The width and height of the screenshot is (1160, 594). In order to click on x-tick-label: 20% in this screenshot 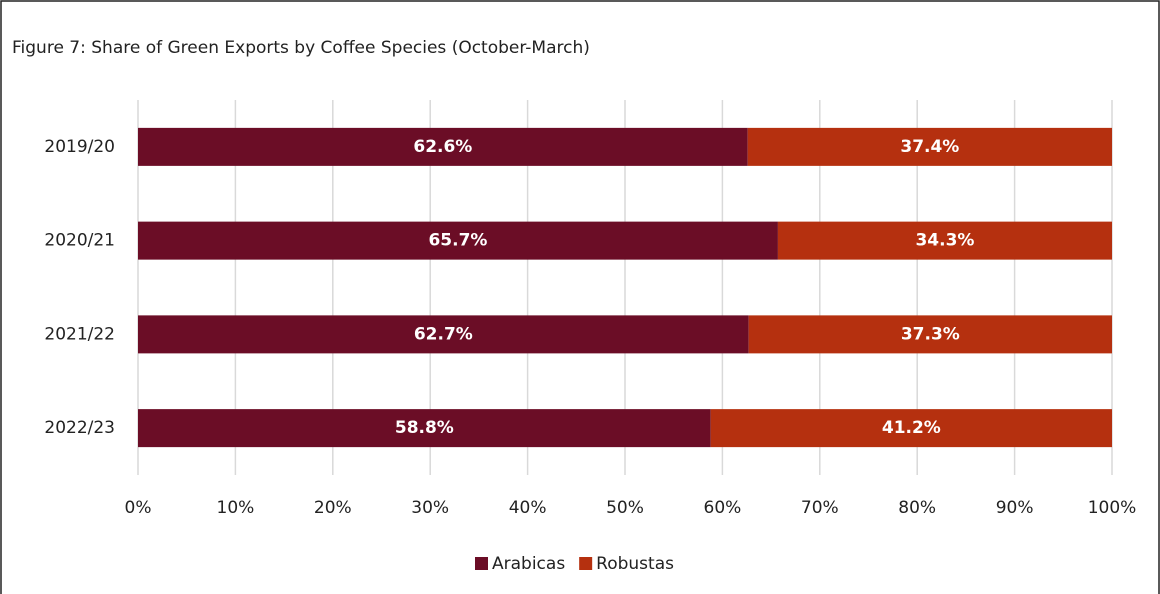, I will do `click(333, 508)`.